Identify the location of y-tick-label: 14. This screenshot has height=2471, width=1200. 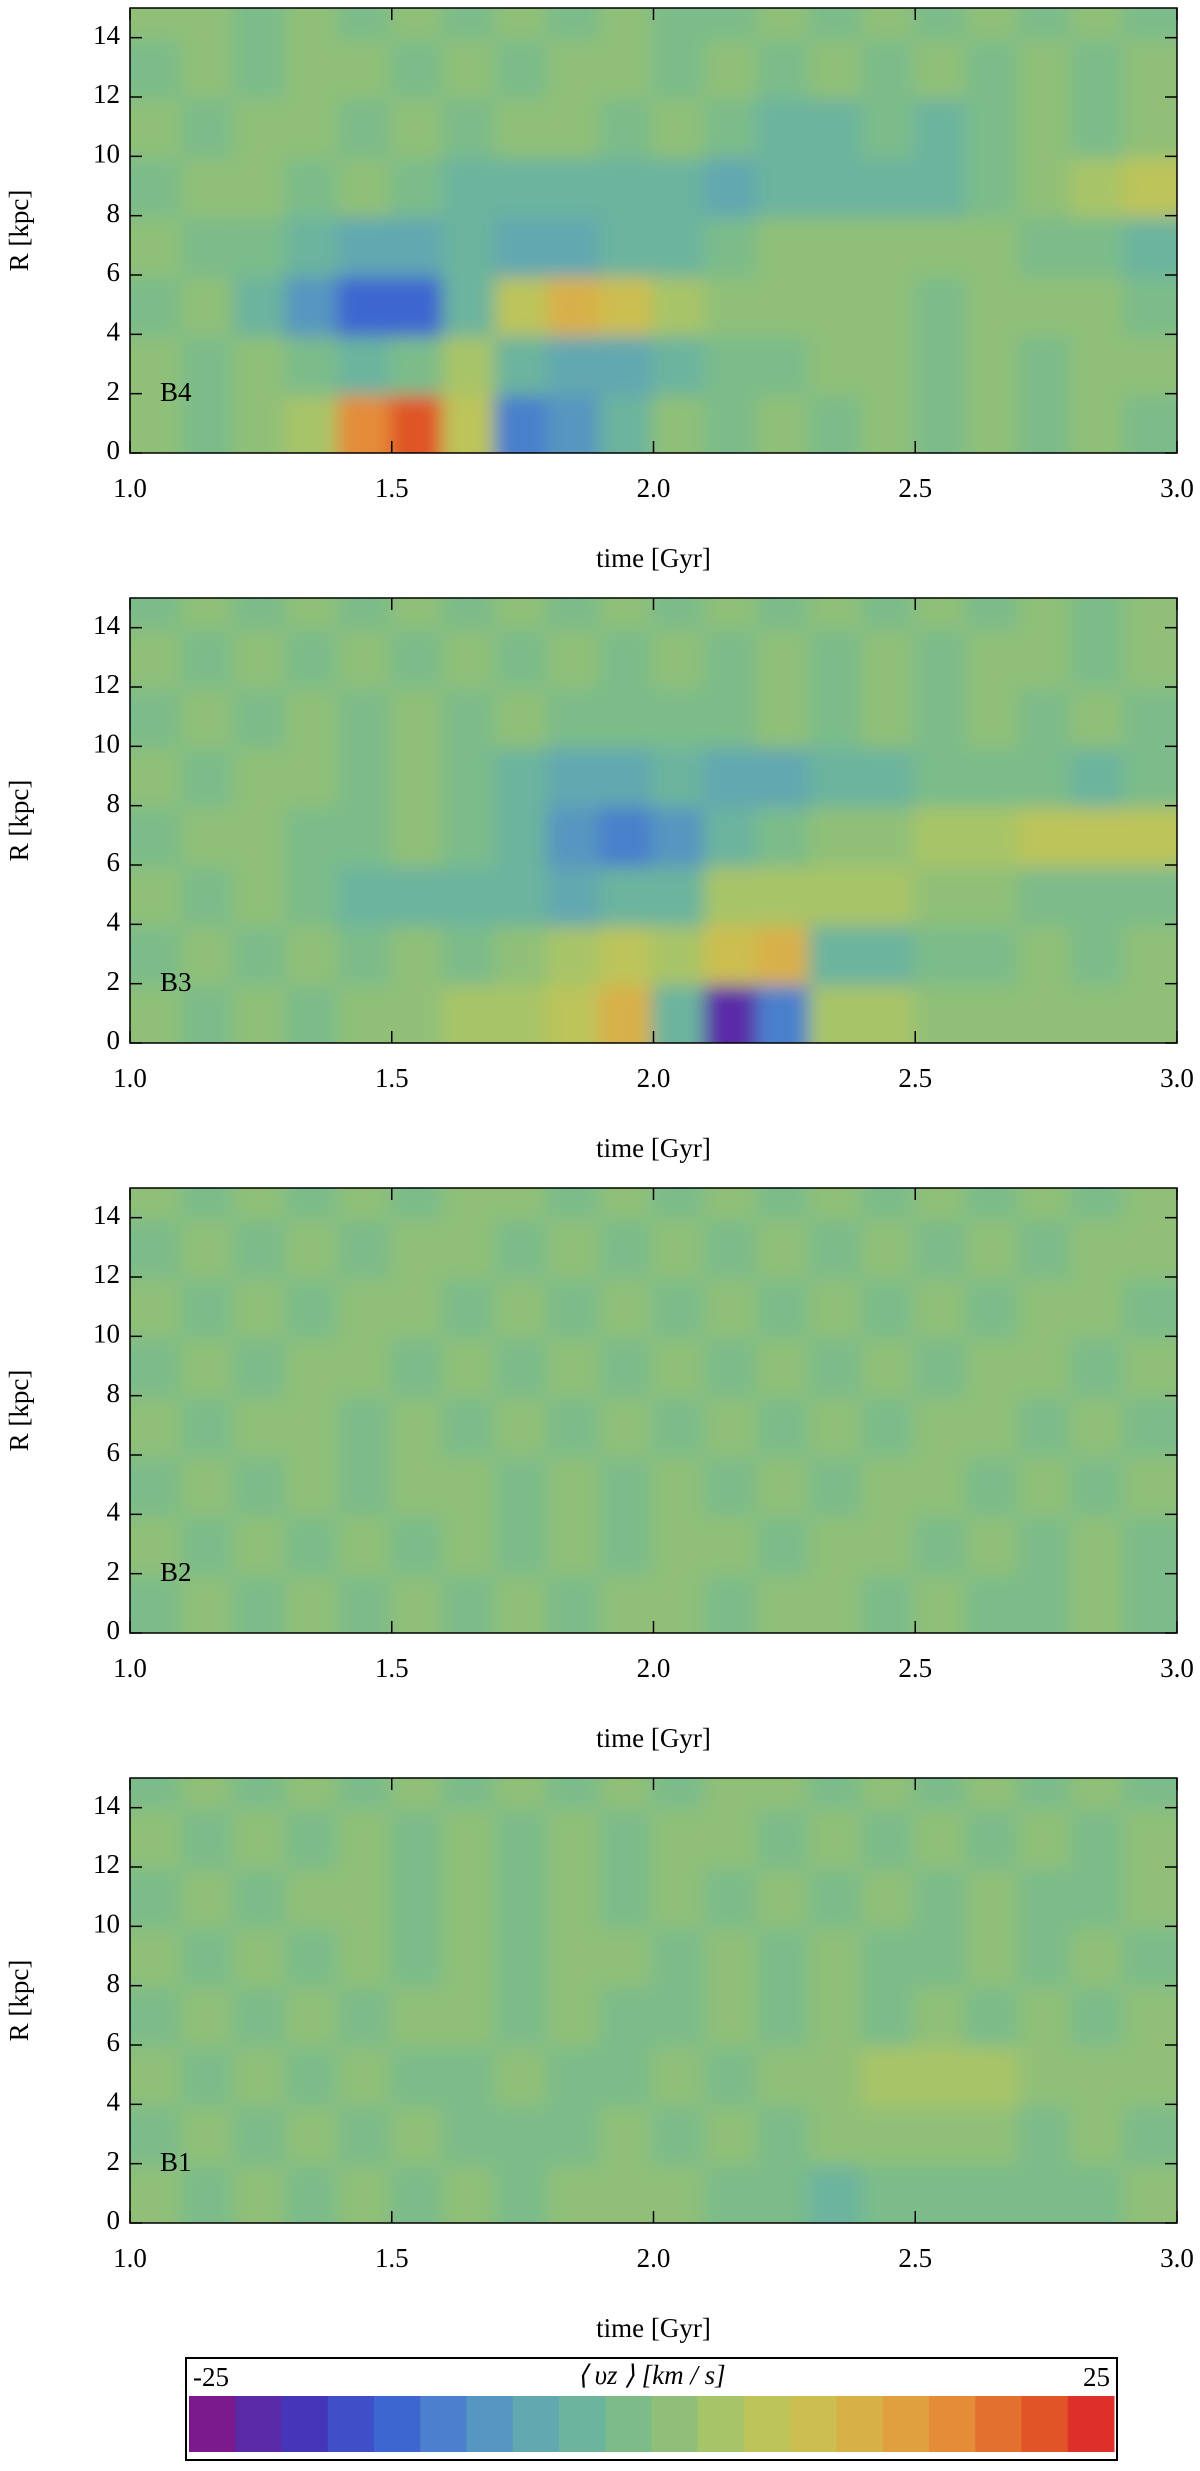
(107, 625).